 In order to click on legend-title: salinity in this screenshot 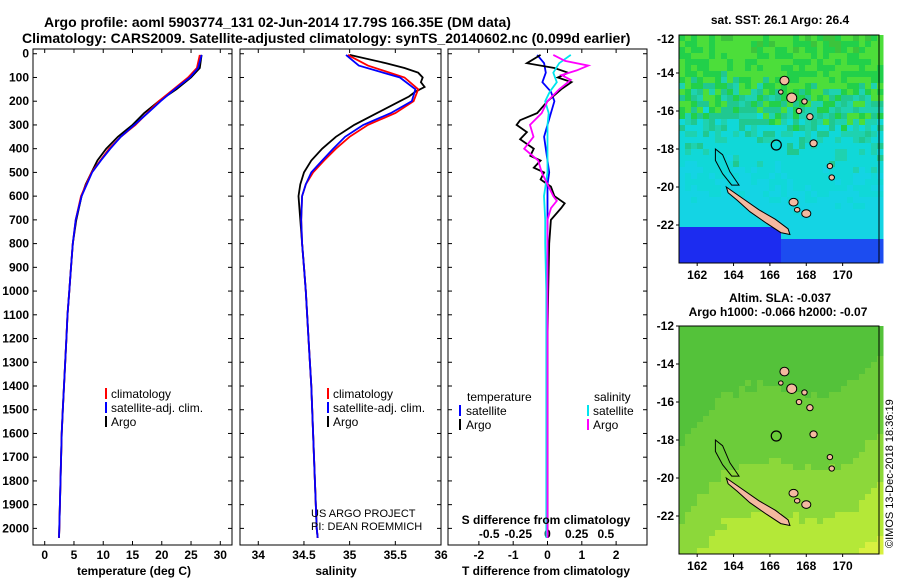, I will do `click(612, 397)`.